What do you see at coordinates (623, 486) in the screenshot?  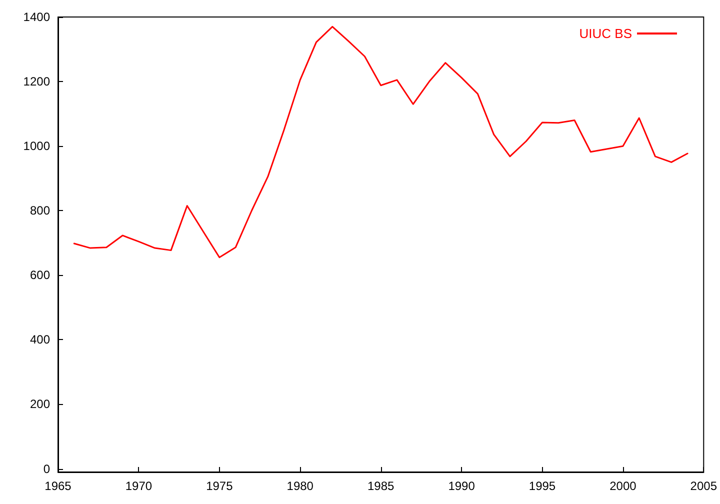 I see `x-tick-label: 2000` at bounding box center [623, 486].